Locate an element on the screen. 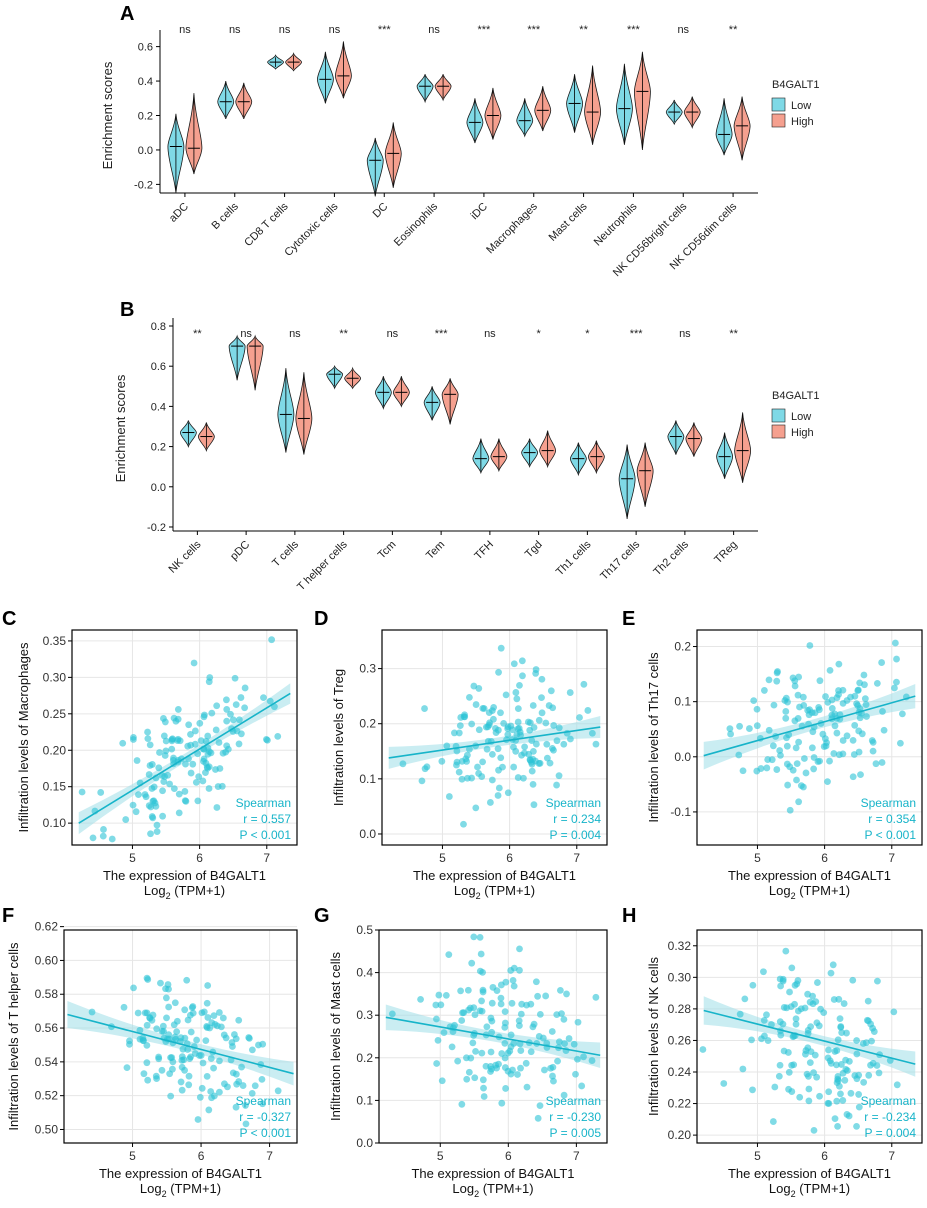 The height and width of the screenshot is (1208, 927). significance-label: ns is located at coordinates (434, 30).